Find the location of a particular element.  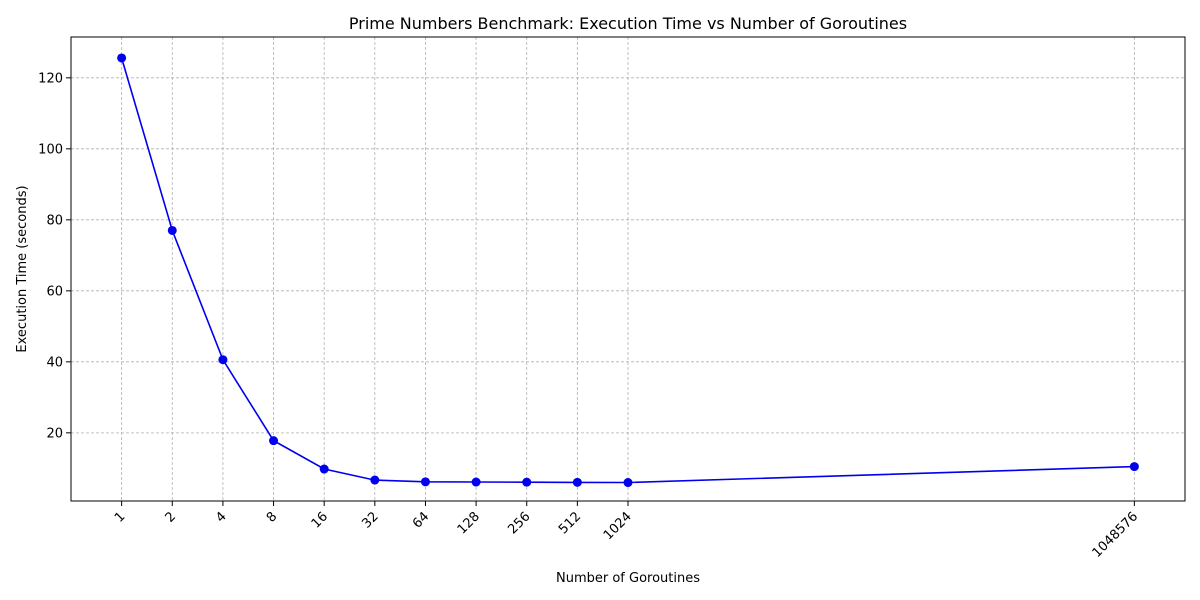

x-tick-label: 128 is located at coordinates (469, 523).